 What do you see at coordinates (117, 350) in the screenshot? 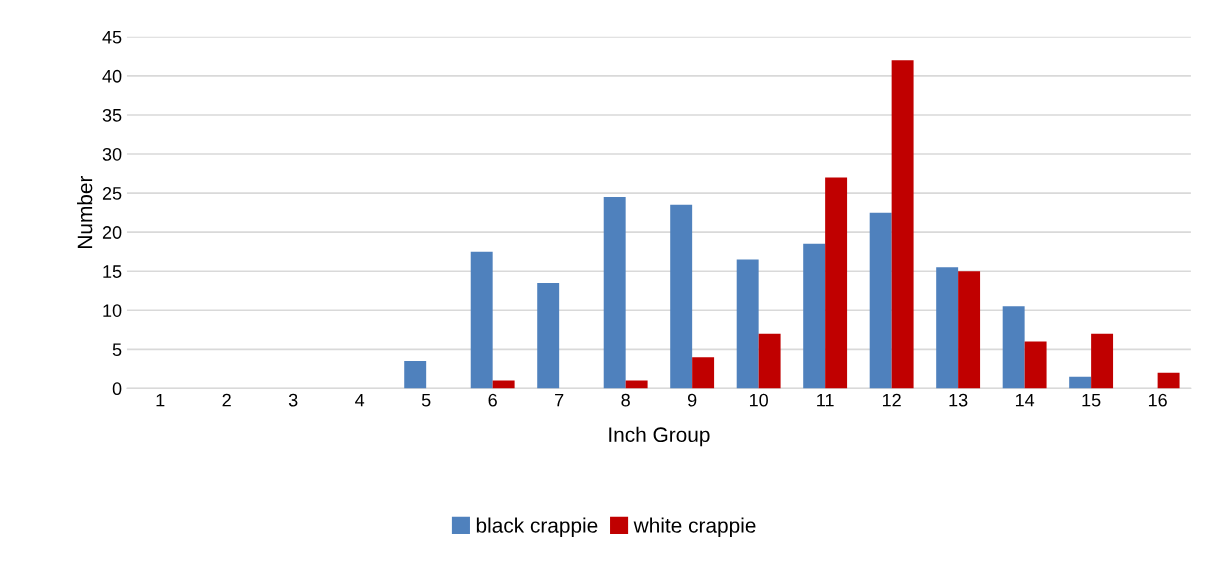
I see `y-tick-label: 5` at bounding box center [117, 350].